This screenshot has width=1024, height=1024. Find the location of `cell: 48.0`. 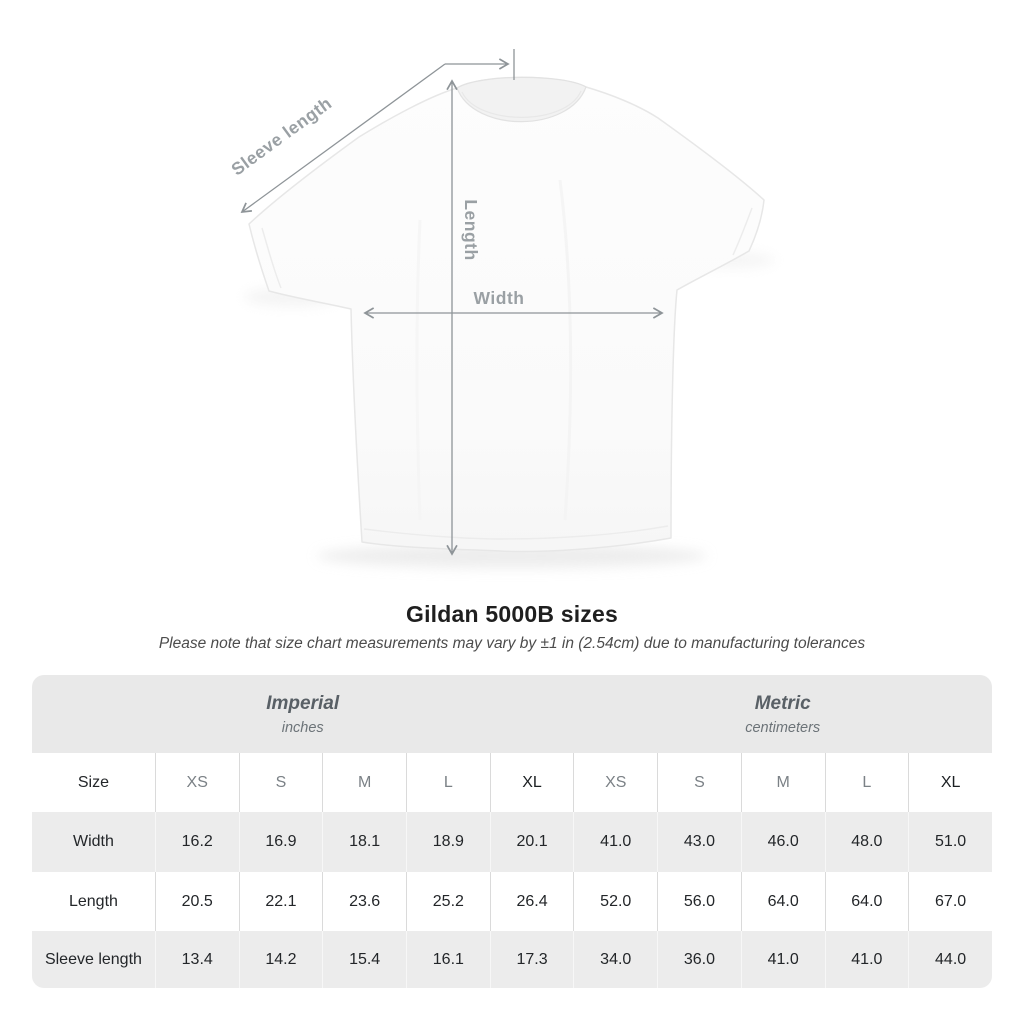

cell: 48.0 is located at coordinates (866, 842).